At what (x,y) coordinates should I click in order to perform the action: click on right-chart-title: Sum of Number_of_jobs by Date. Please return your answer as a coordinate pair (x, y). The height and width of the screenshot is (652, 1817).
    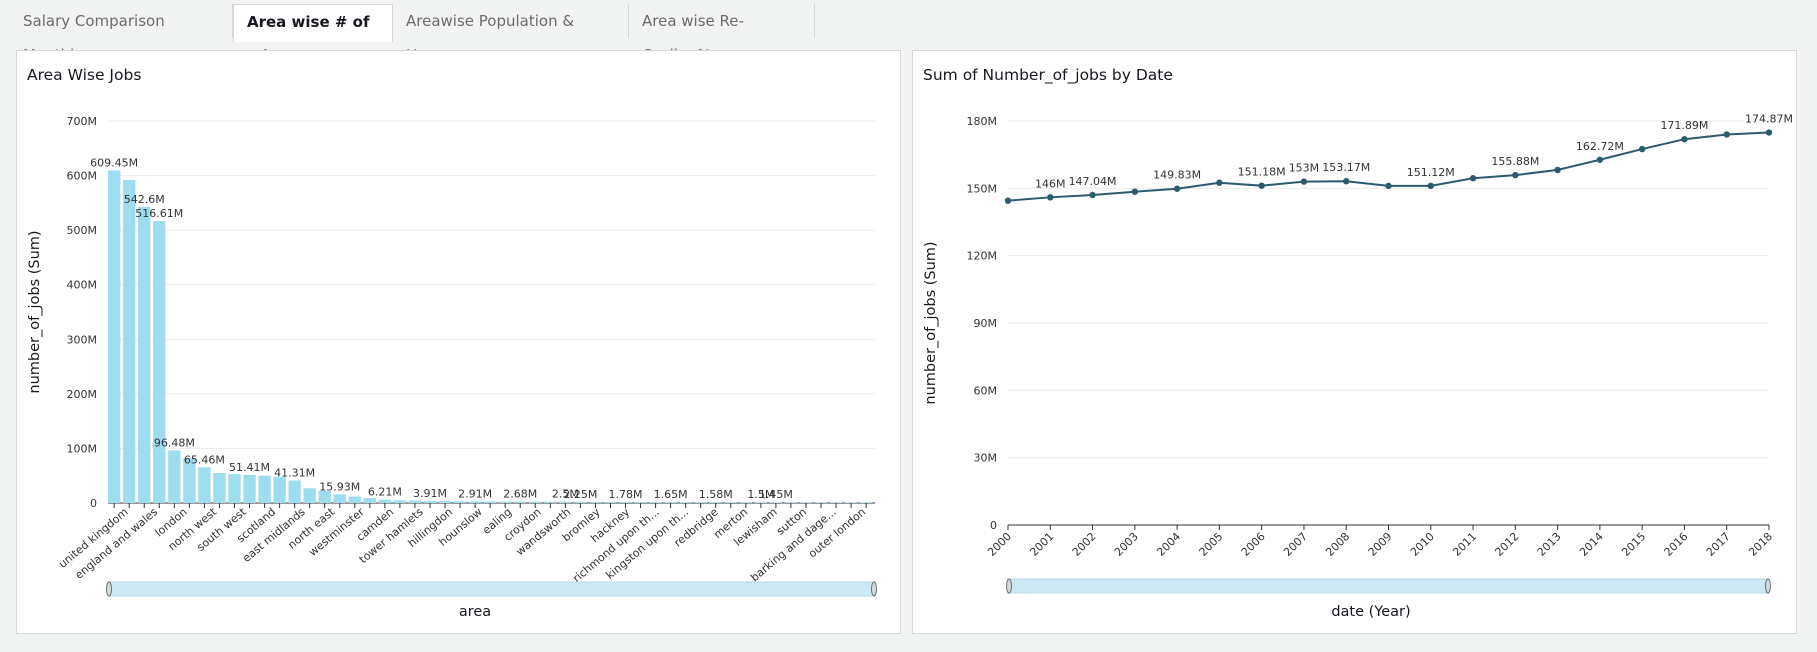
    Looking at the image, I should click on (1048, 75).